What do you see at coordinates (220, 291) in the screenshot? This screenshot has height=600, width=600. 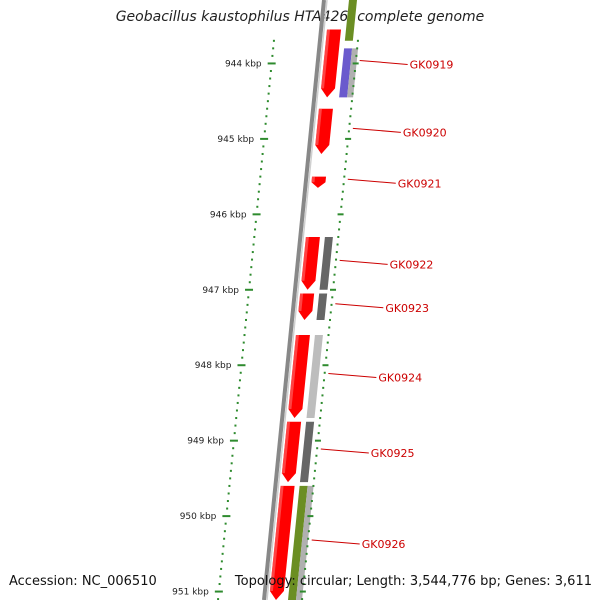 I see `ruler-tick-label: 947 kbp` at bounding box center [220, 291].